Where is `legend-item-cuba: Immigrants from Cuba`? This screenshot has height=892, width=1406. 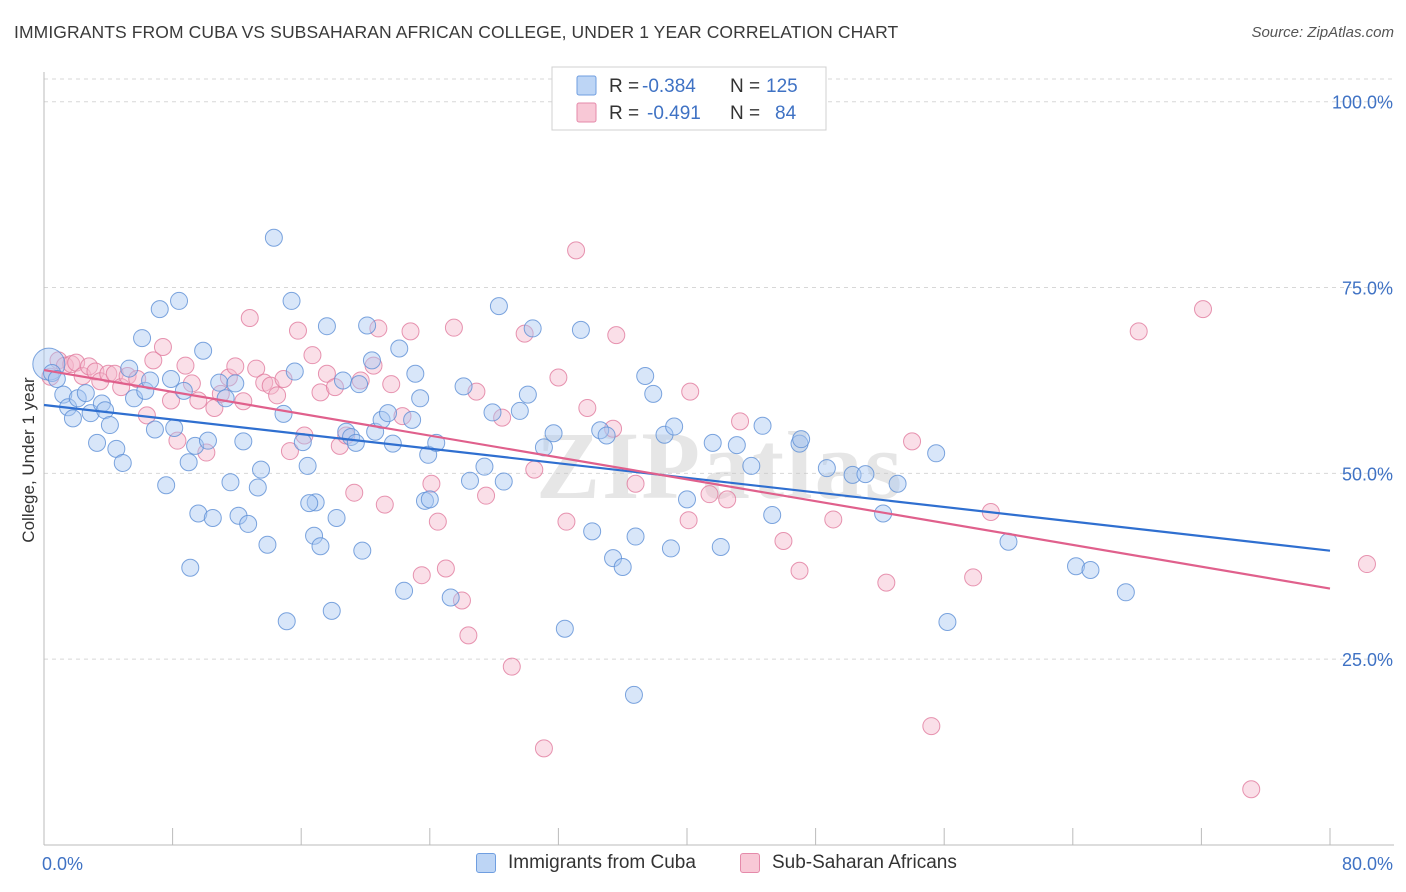
legend-item-cuba: Immigrants from Cuba is located at coordinates (586, 863).